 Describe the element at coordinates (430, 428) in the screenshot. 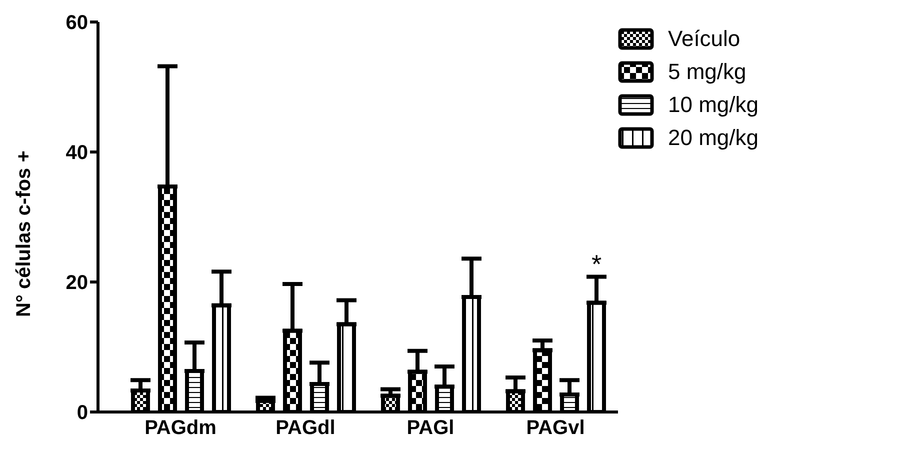

I see `x-tick-label: PAGl` at that location.